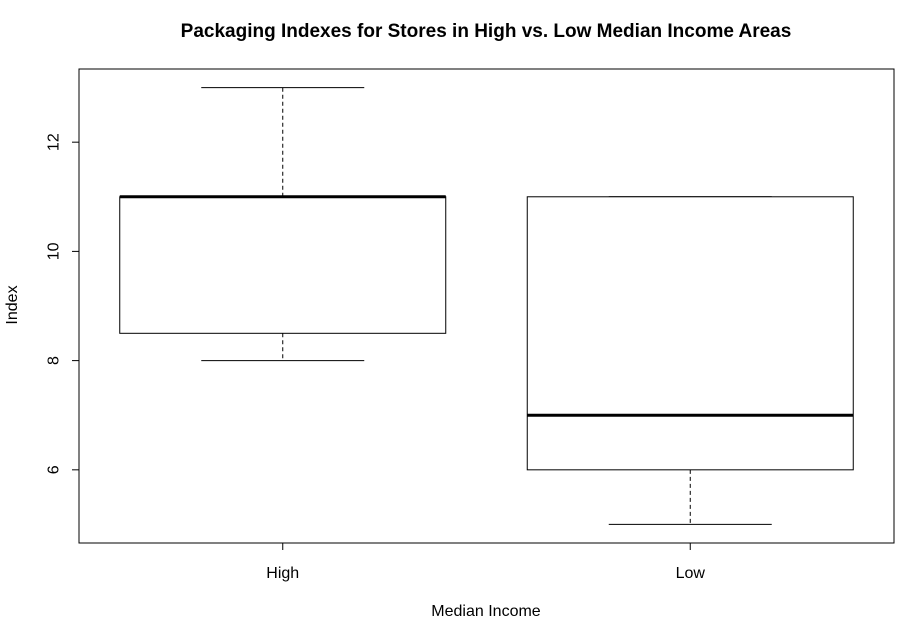 This screenshot has width=920, height=635. What do you see at coordinates (485, 611) in the screenshot?
I see `x-axis-title: Median Income` at bounding box center [485, 611].